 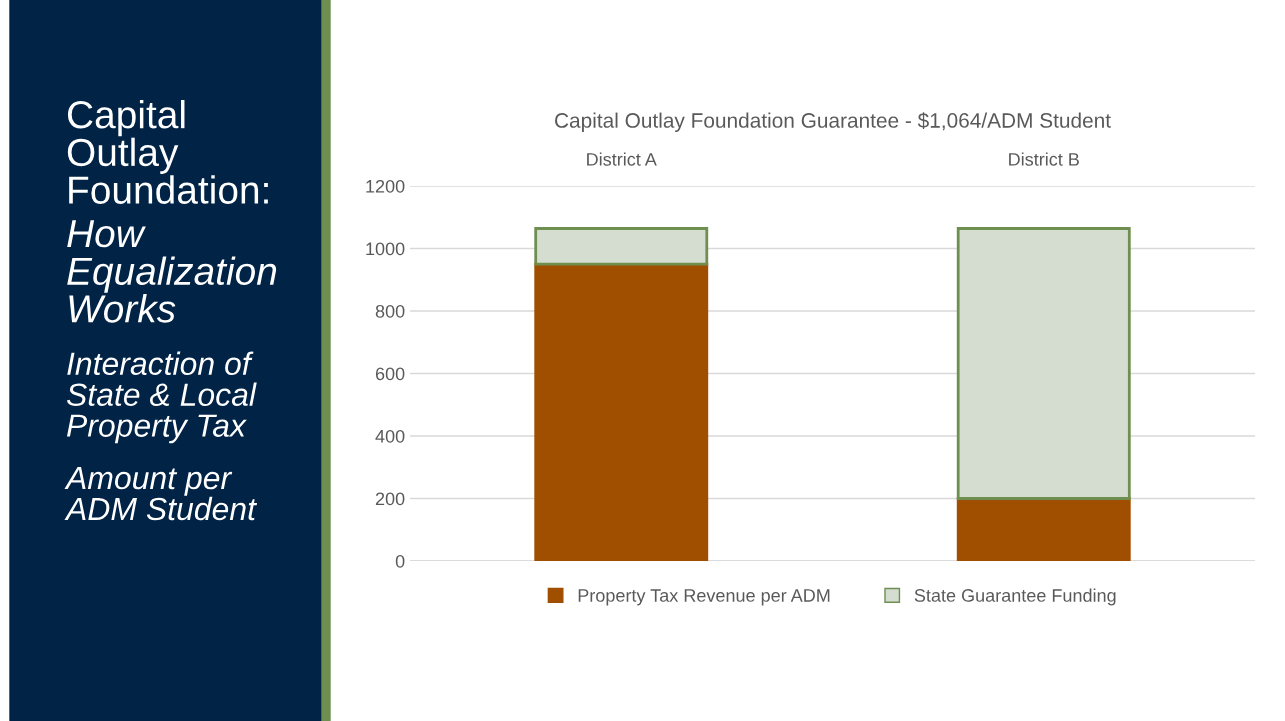 What do you see at coordinates (172, 271) in the screenshot?
I see `text: How Equalization Works` at bounding box center [172, 271].